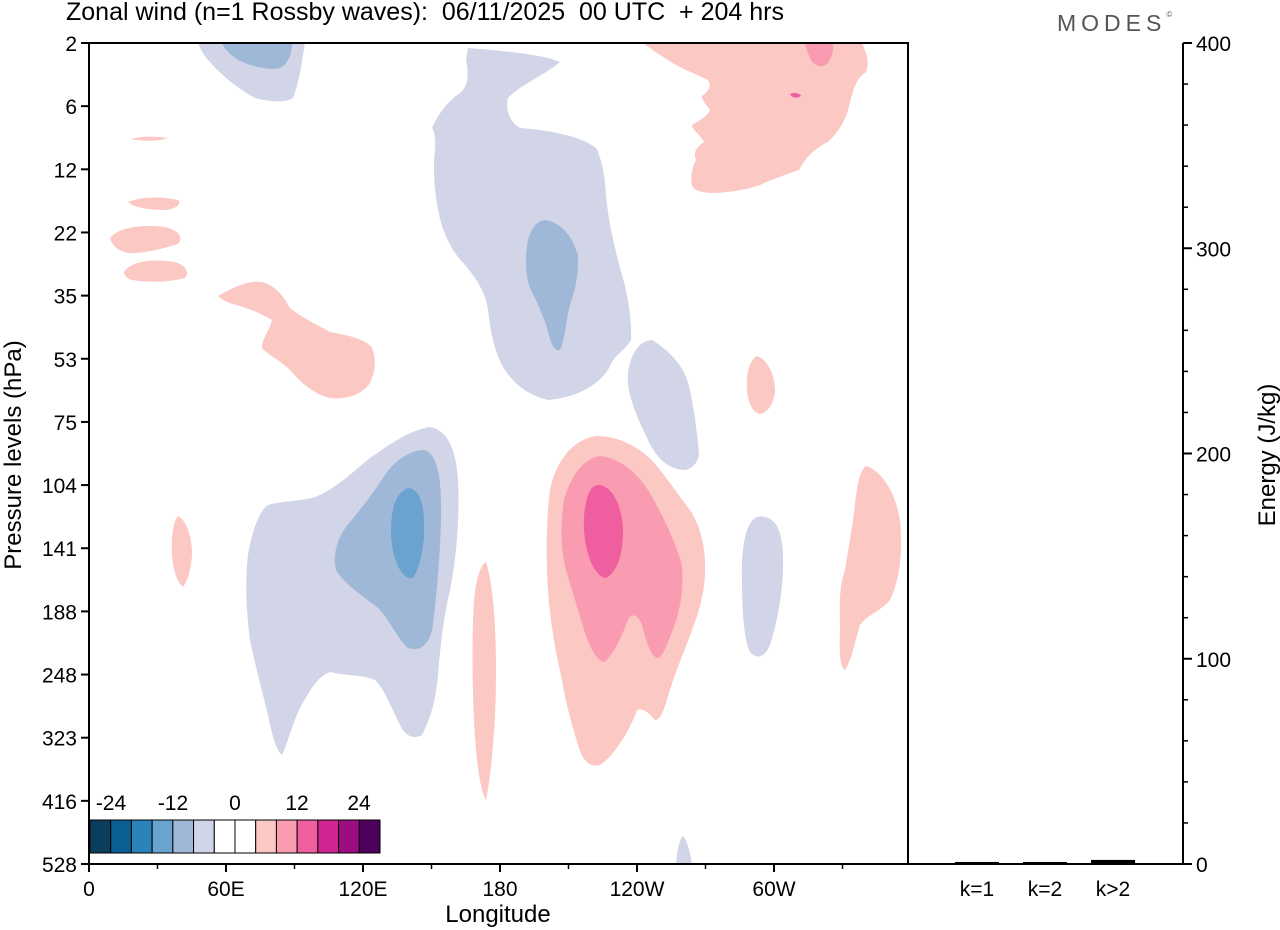 The height and width of the screenshot is (930, 1280). What do you see at coordinates (637, 889) in the screenshot?
I see `x-tick-label: 120W` at bounding box center [637, 889].